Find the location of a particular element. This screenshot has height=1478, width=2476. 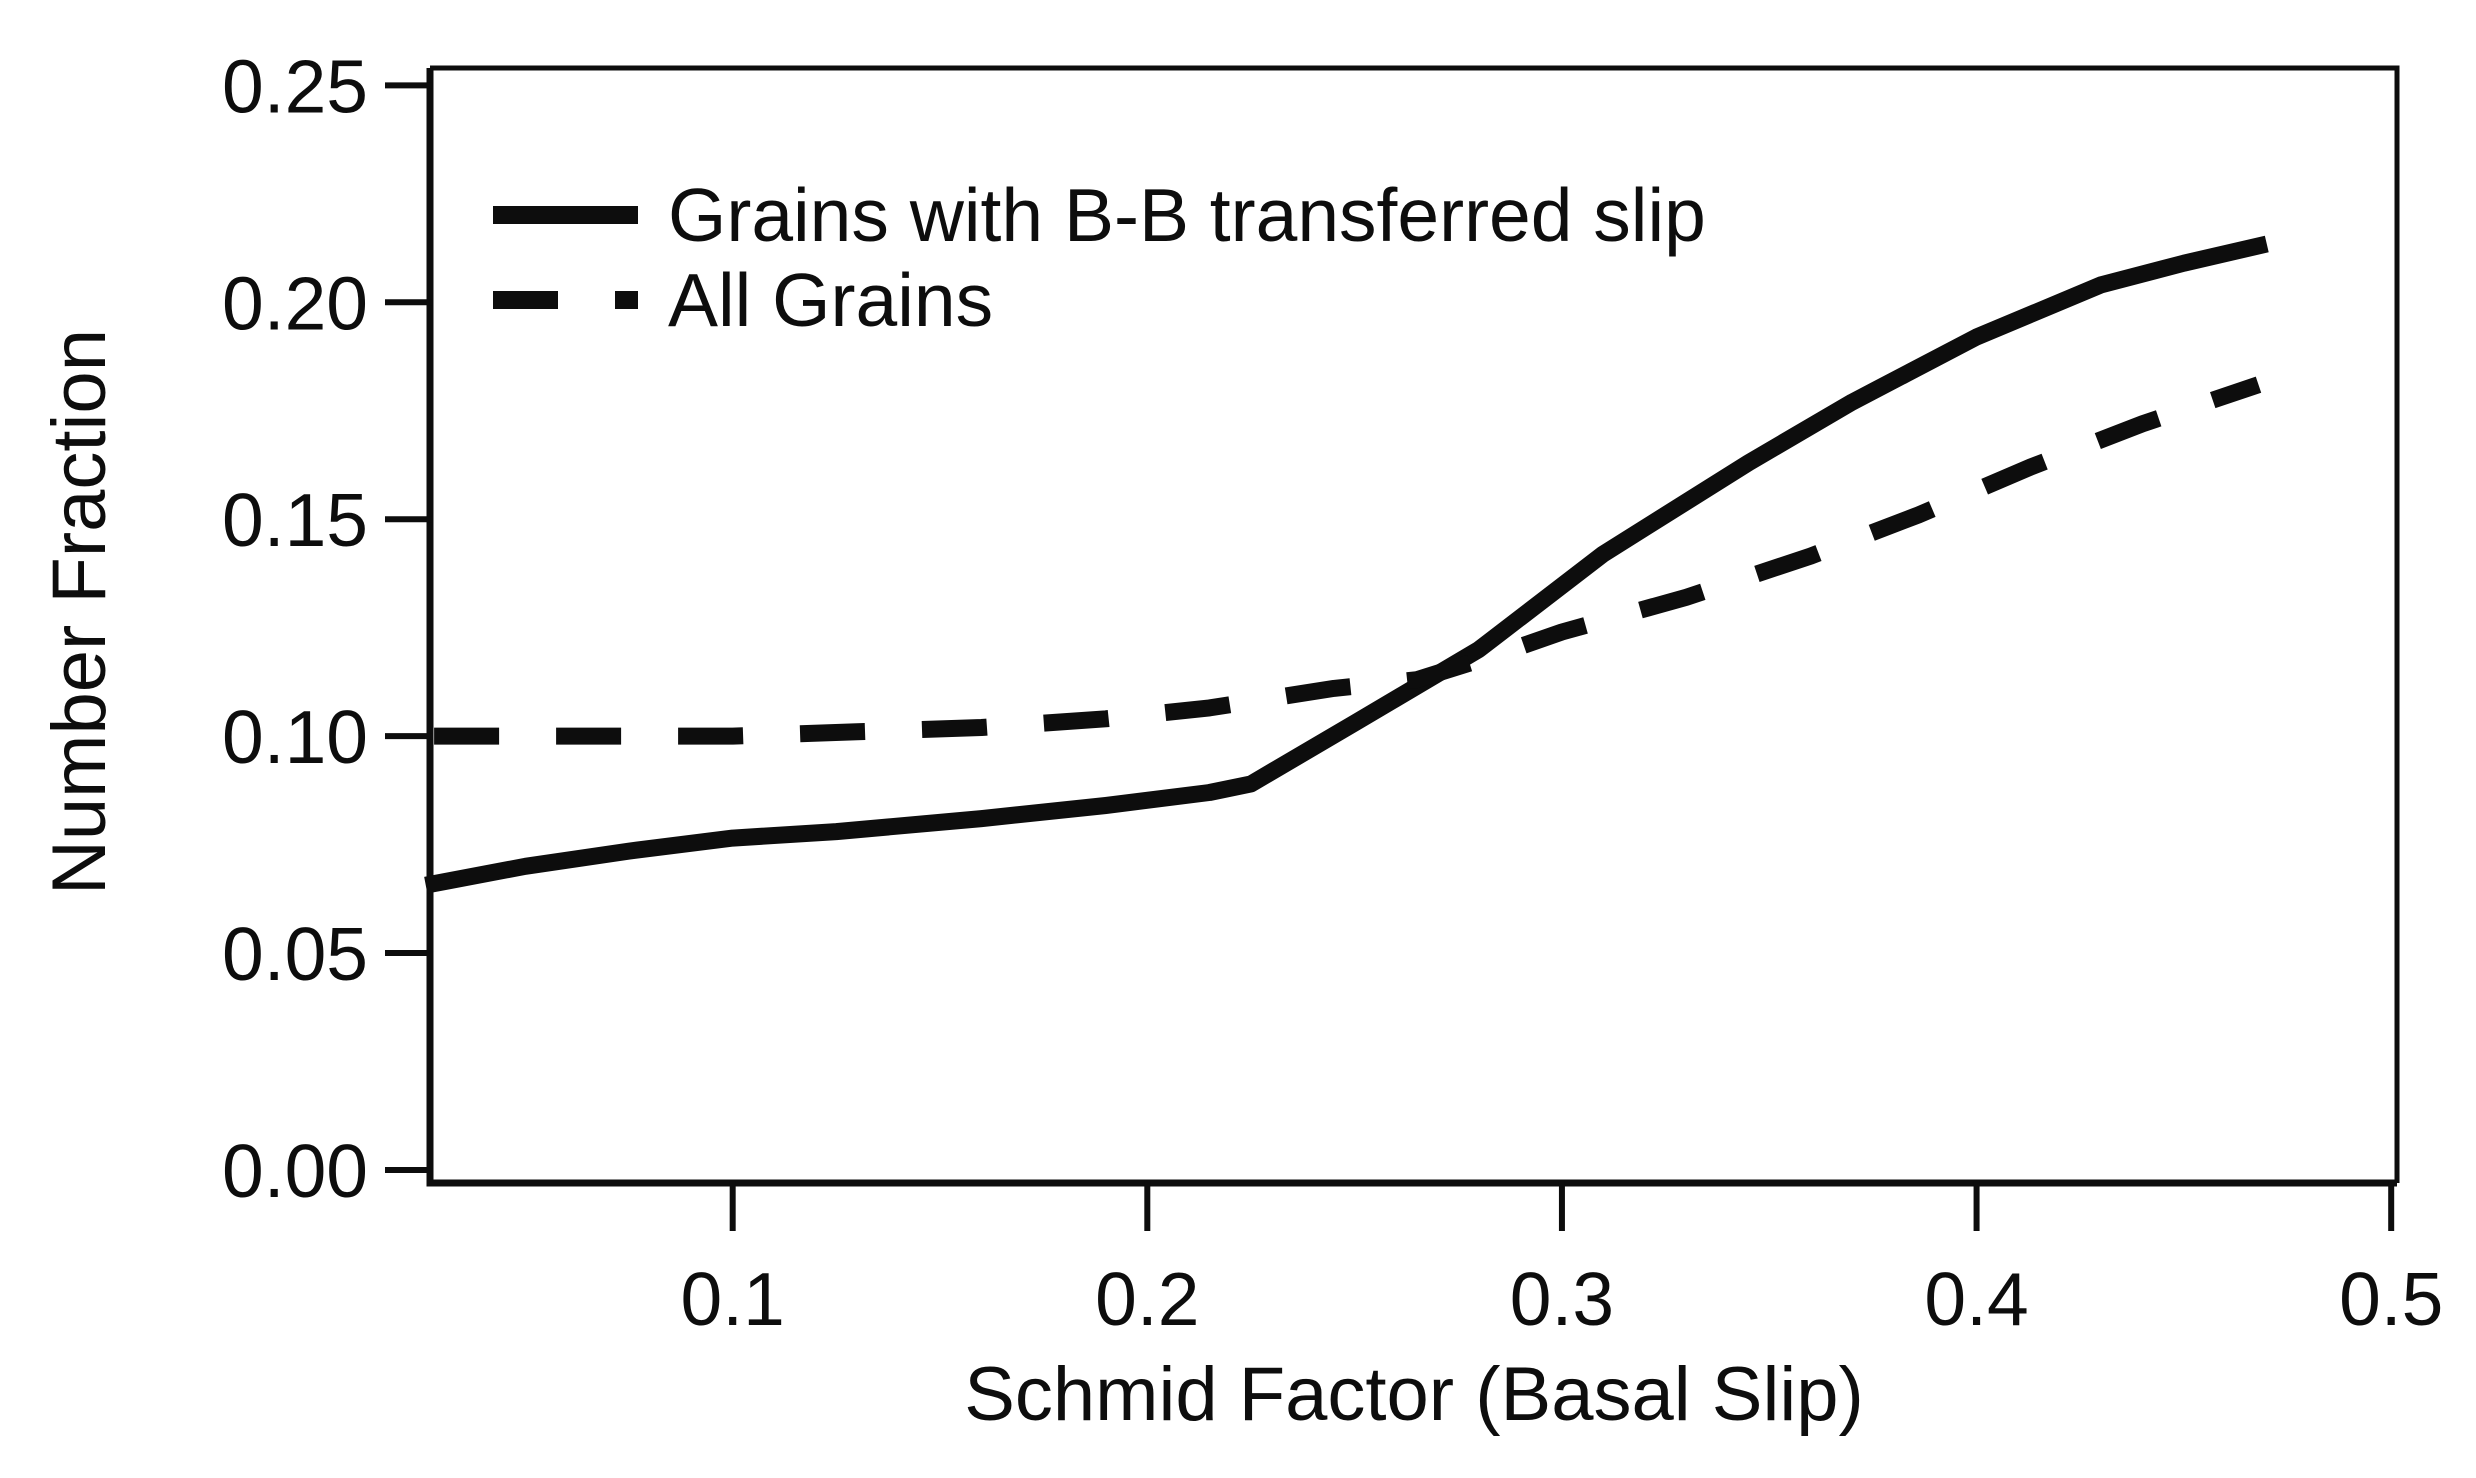

y-tick-label: 0.10 is located at coordinates (295, 737).